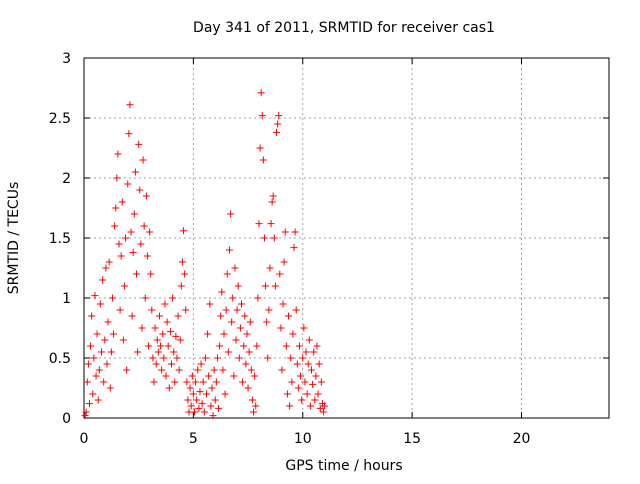 The width and height of the screenshot is (640, 484). Describe the element at coordinates (303, 439) in the screenshot. I see `x-tick-label: 10` at that location.